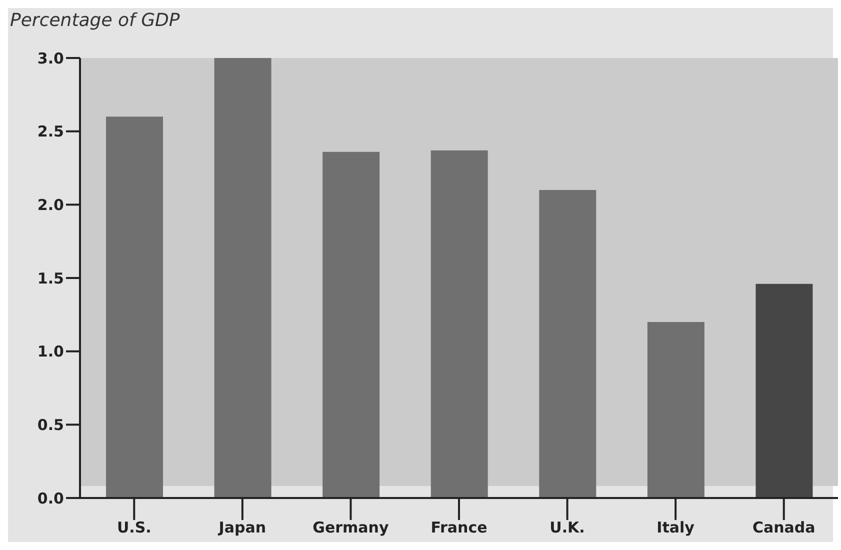 This screenshot has height=550, width=841. What do you see at coordinates (459, 527) in the screenshot?
I see `x-tick-label: France` at bounding box center [459, 527].